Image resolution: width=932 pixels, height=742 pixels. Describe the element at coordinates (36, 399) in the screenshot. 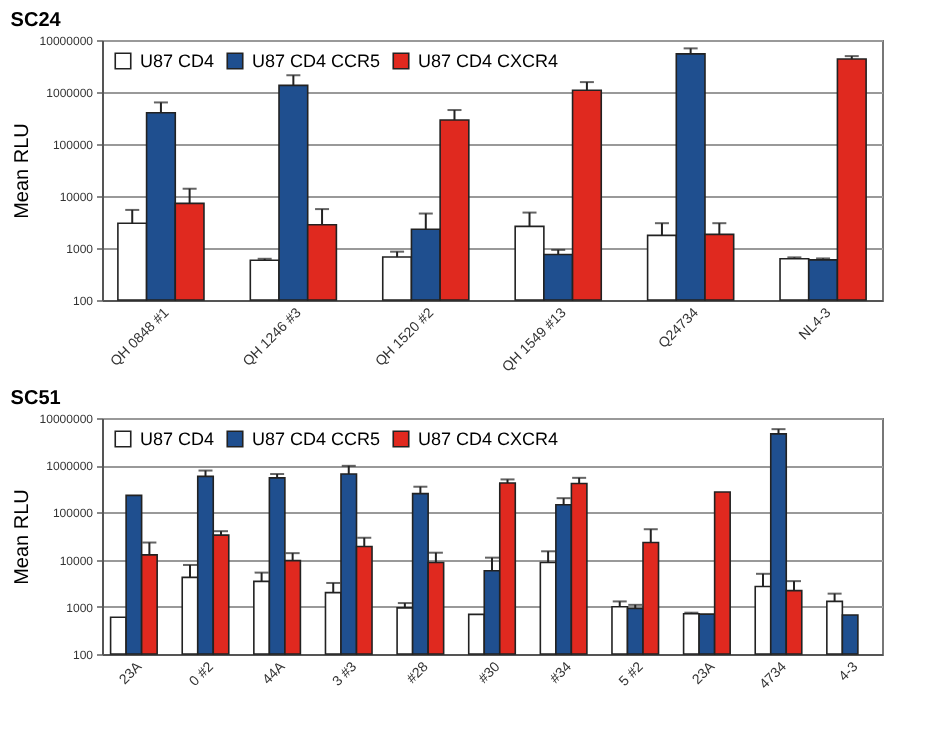

I see `chart-title: SC51` at that location.